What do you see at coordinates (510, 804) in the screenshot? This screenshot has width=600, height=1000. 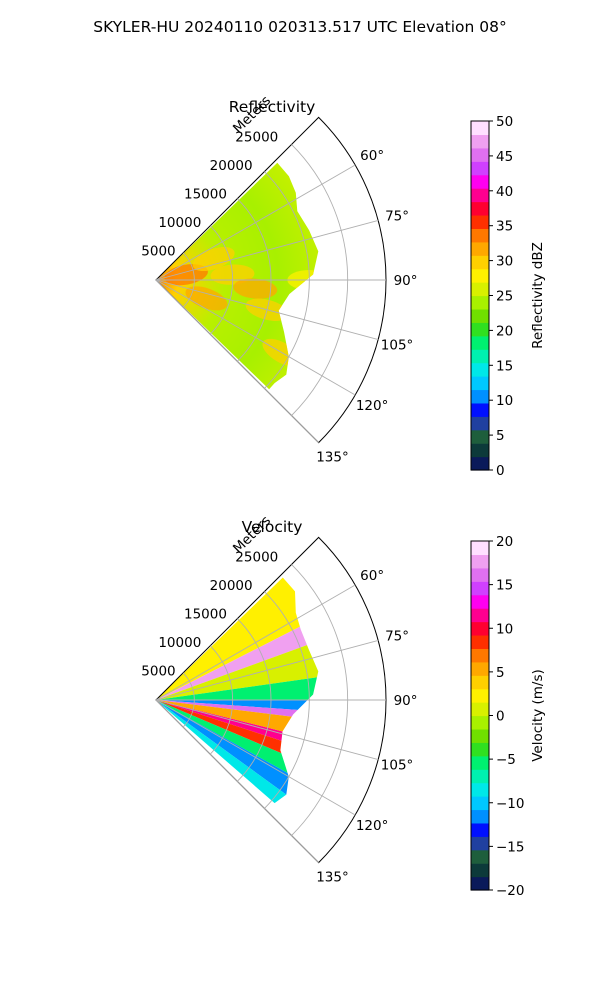 I see `colorbar-tick-label: −10` at bounding box center [510, 804].